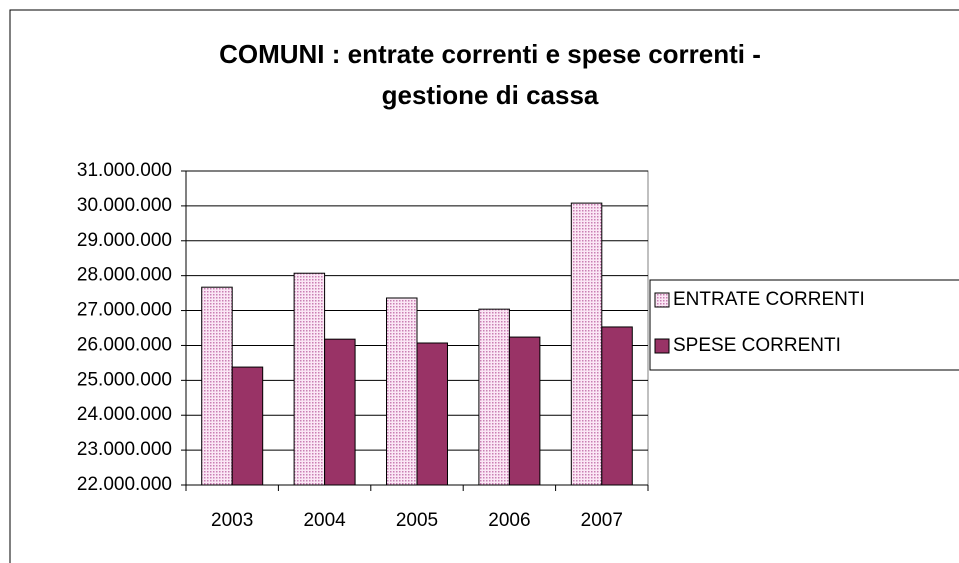 Image resolution: width=959 pixels, height=563 pixels. I want to click on y-tick-label: 31.000.000, so click(124, 170).